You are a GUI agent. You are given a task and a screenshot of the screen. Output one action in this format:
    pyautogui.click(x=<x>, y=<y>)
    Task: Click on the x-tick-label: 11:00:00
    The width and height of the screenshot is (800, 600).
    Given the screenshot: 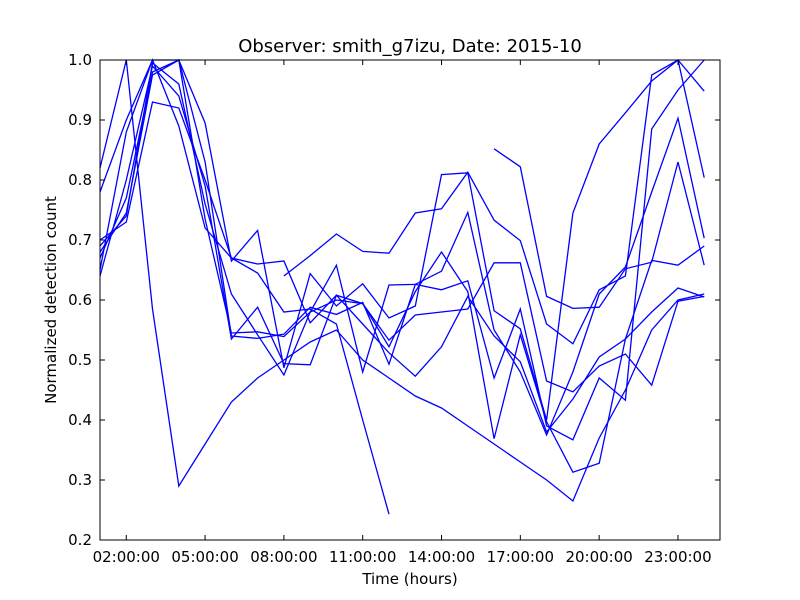 What is the action you would take?
    pyautogui.click(x=362, y=557)
    